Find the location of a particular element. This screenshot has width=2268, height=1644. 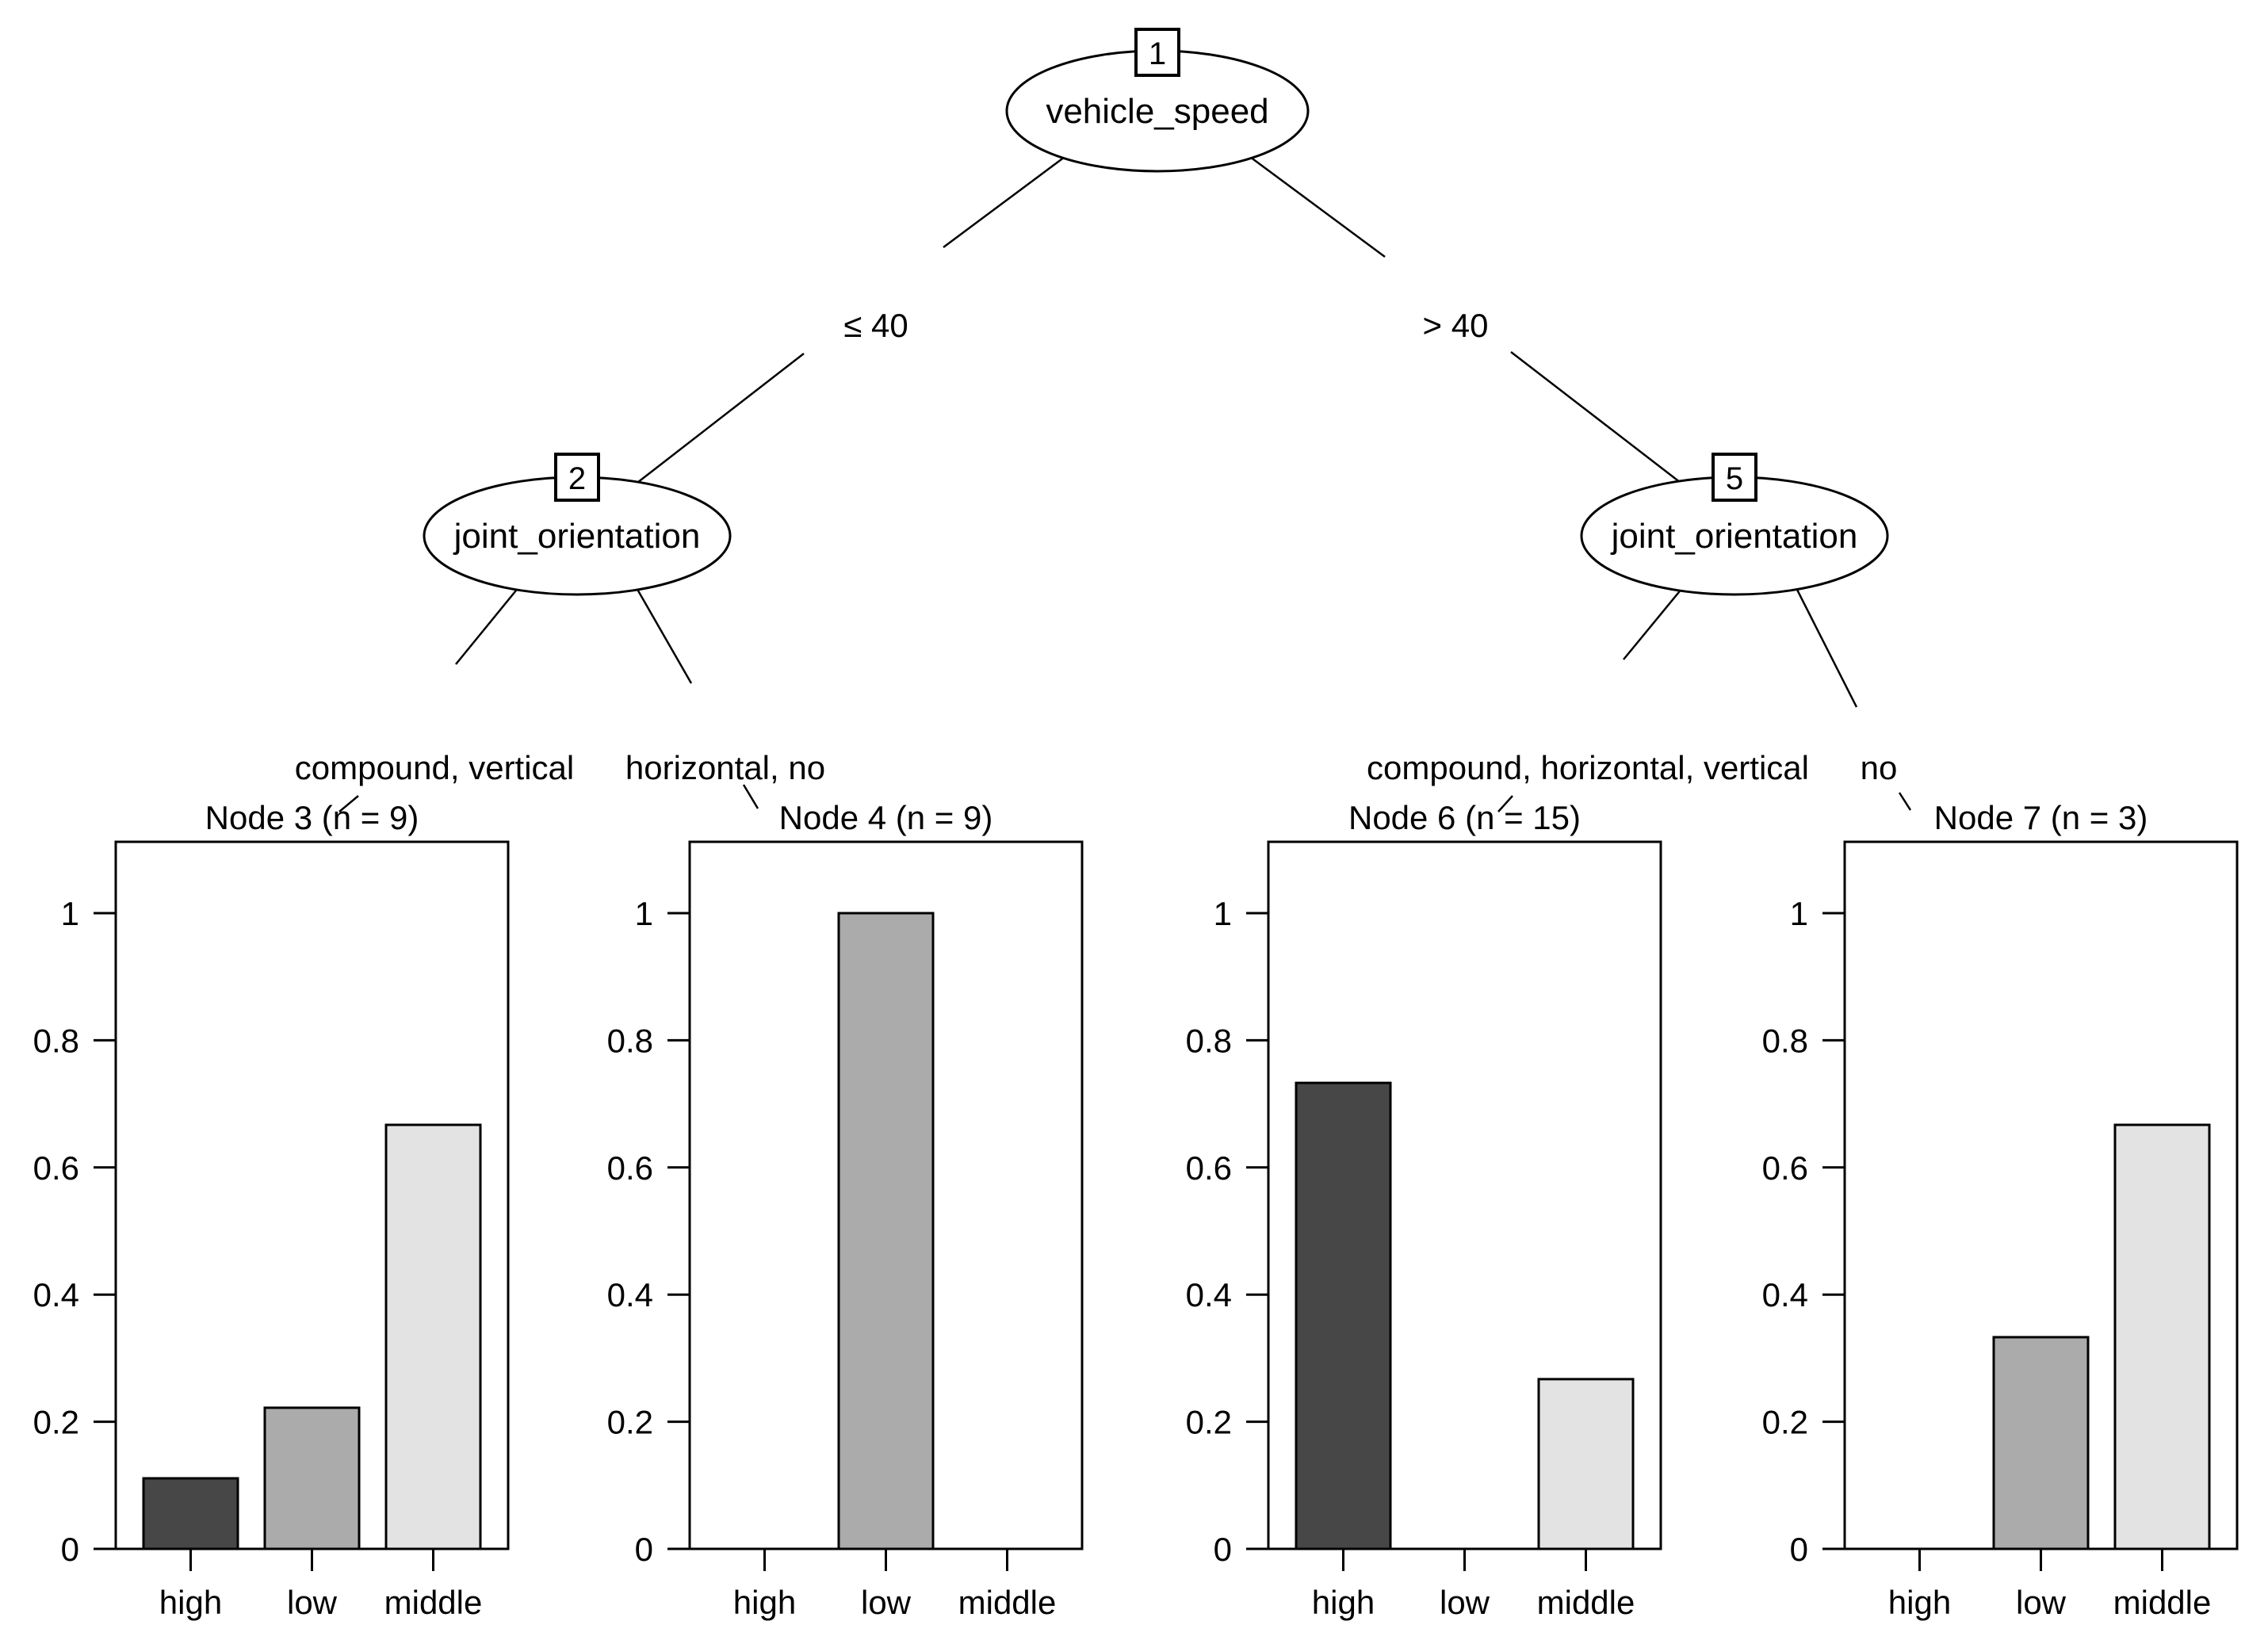

edge-root-left-lower is located at coordinates (719, 420).